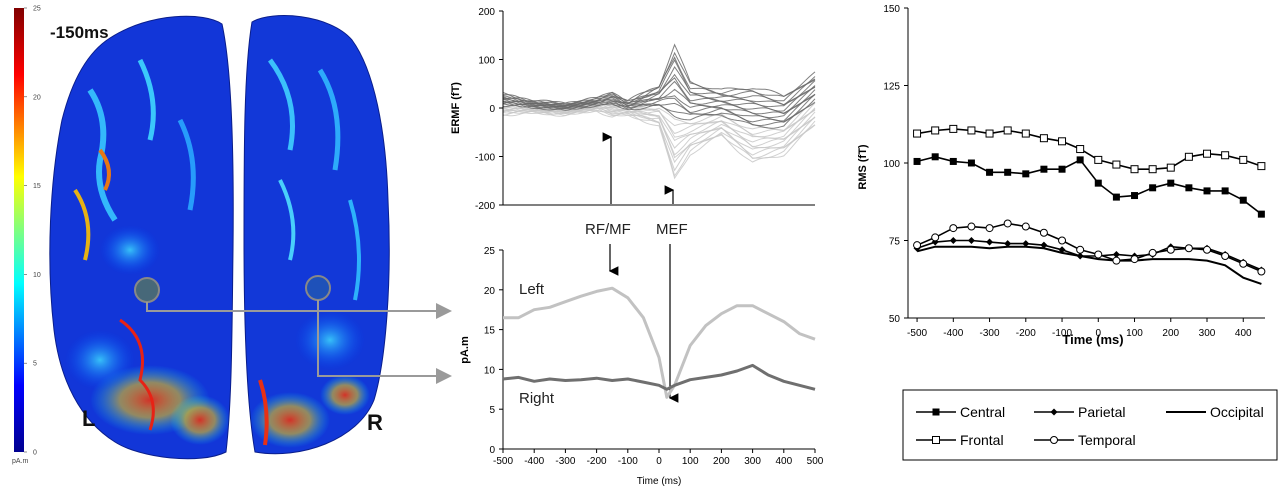 This screenshot has height=493, width=1283. What do you see at coordinates (492, 450) in the screenshot?
I see `src-y-tick-label: 0` at bounding box center [492, 450].